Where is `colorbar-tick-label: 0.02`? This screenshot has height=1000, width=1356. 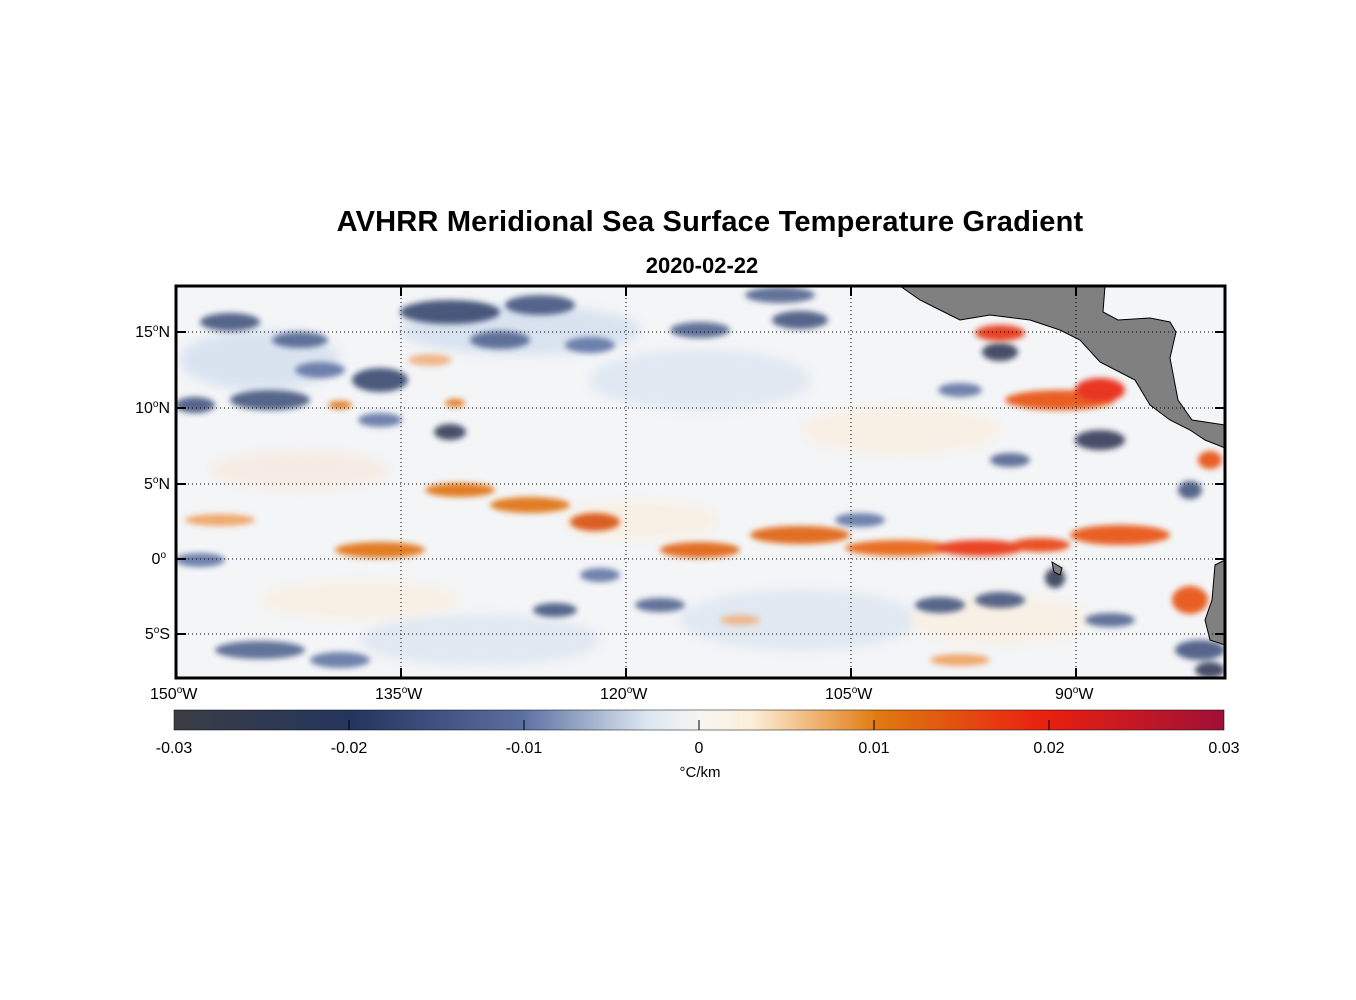
colorbar-tick-label: 0.02 is located at coordinates (1049, 748).